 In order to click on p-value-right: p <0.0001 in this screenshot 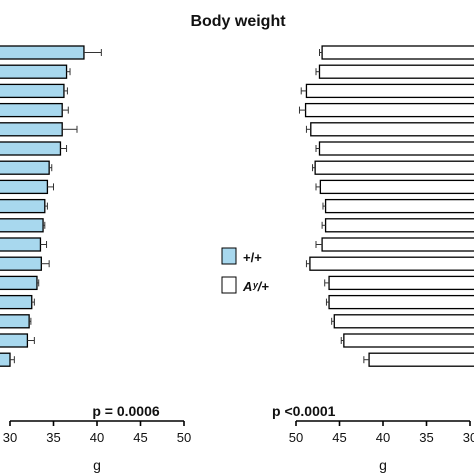, I will do `click(304, 411)`.